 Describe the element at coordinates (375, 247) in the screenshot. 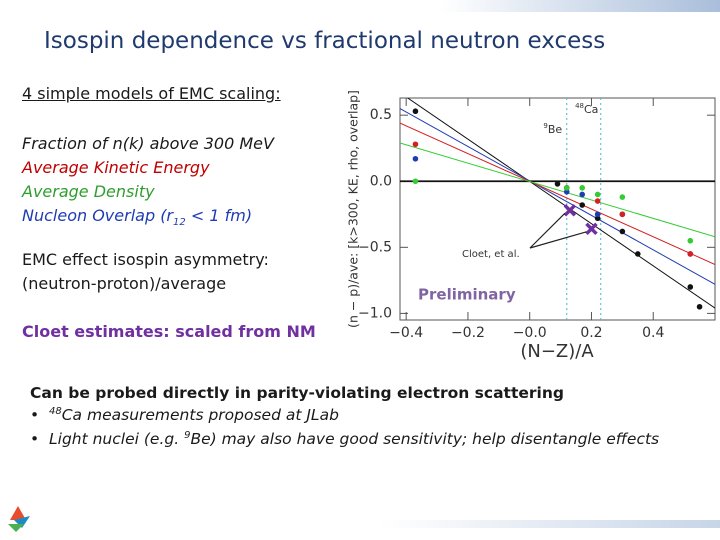

I see `y-tick-label: −0.5` at that location.